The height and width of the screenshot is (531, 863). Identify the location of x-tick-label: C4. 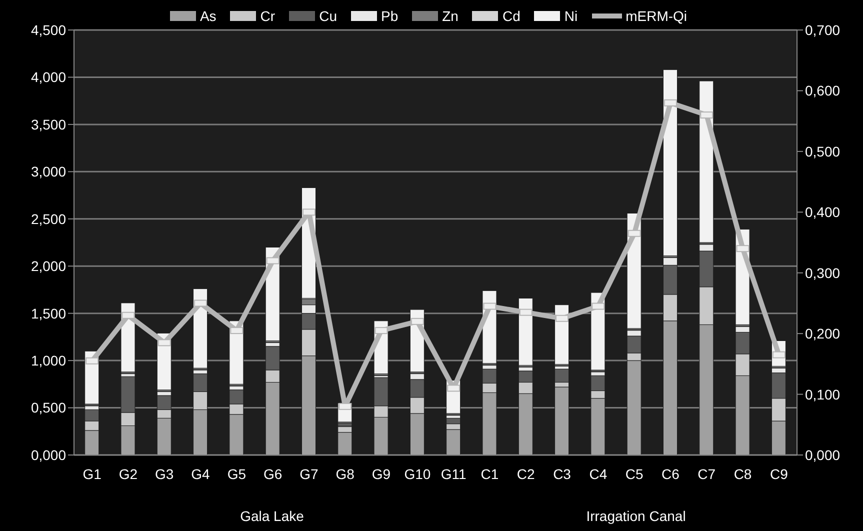
(598, 474).